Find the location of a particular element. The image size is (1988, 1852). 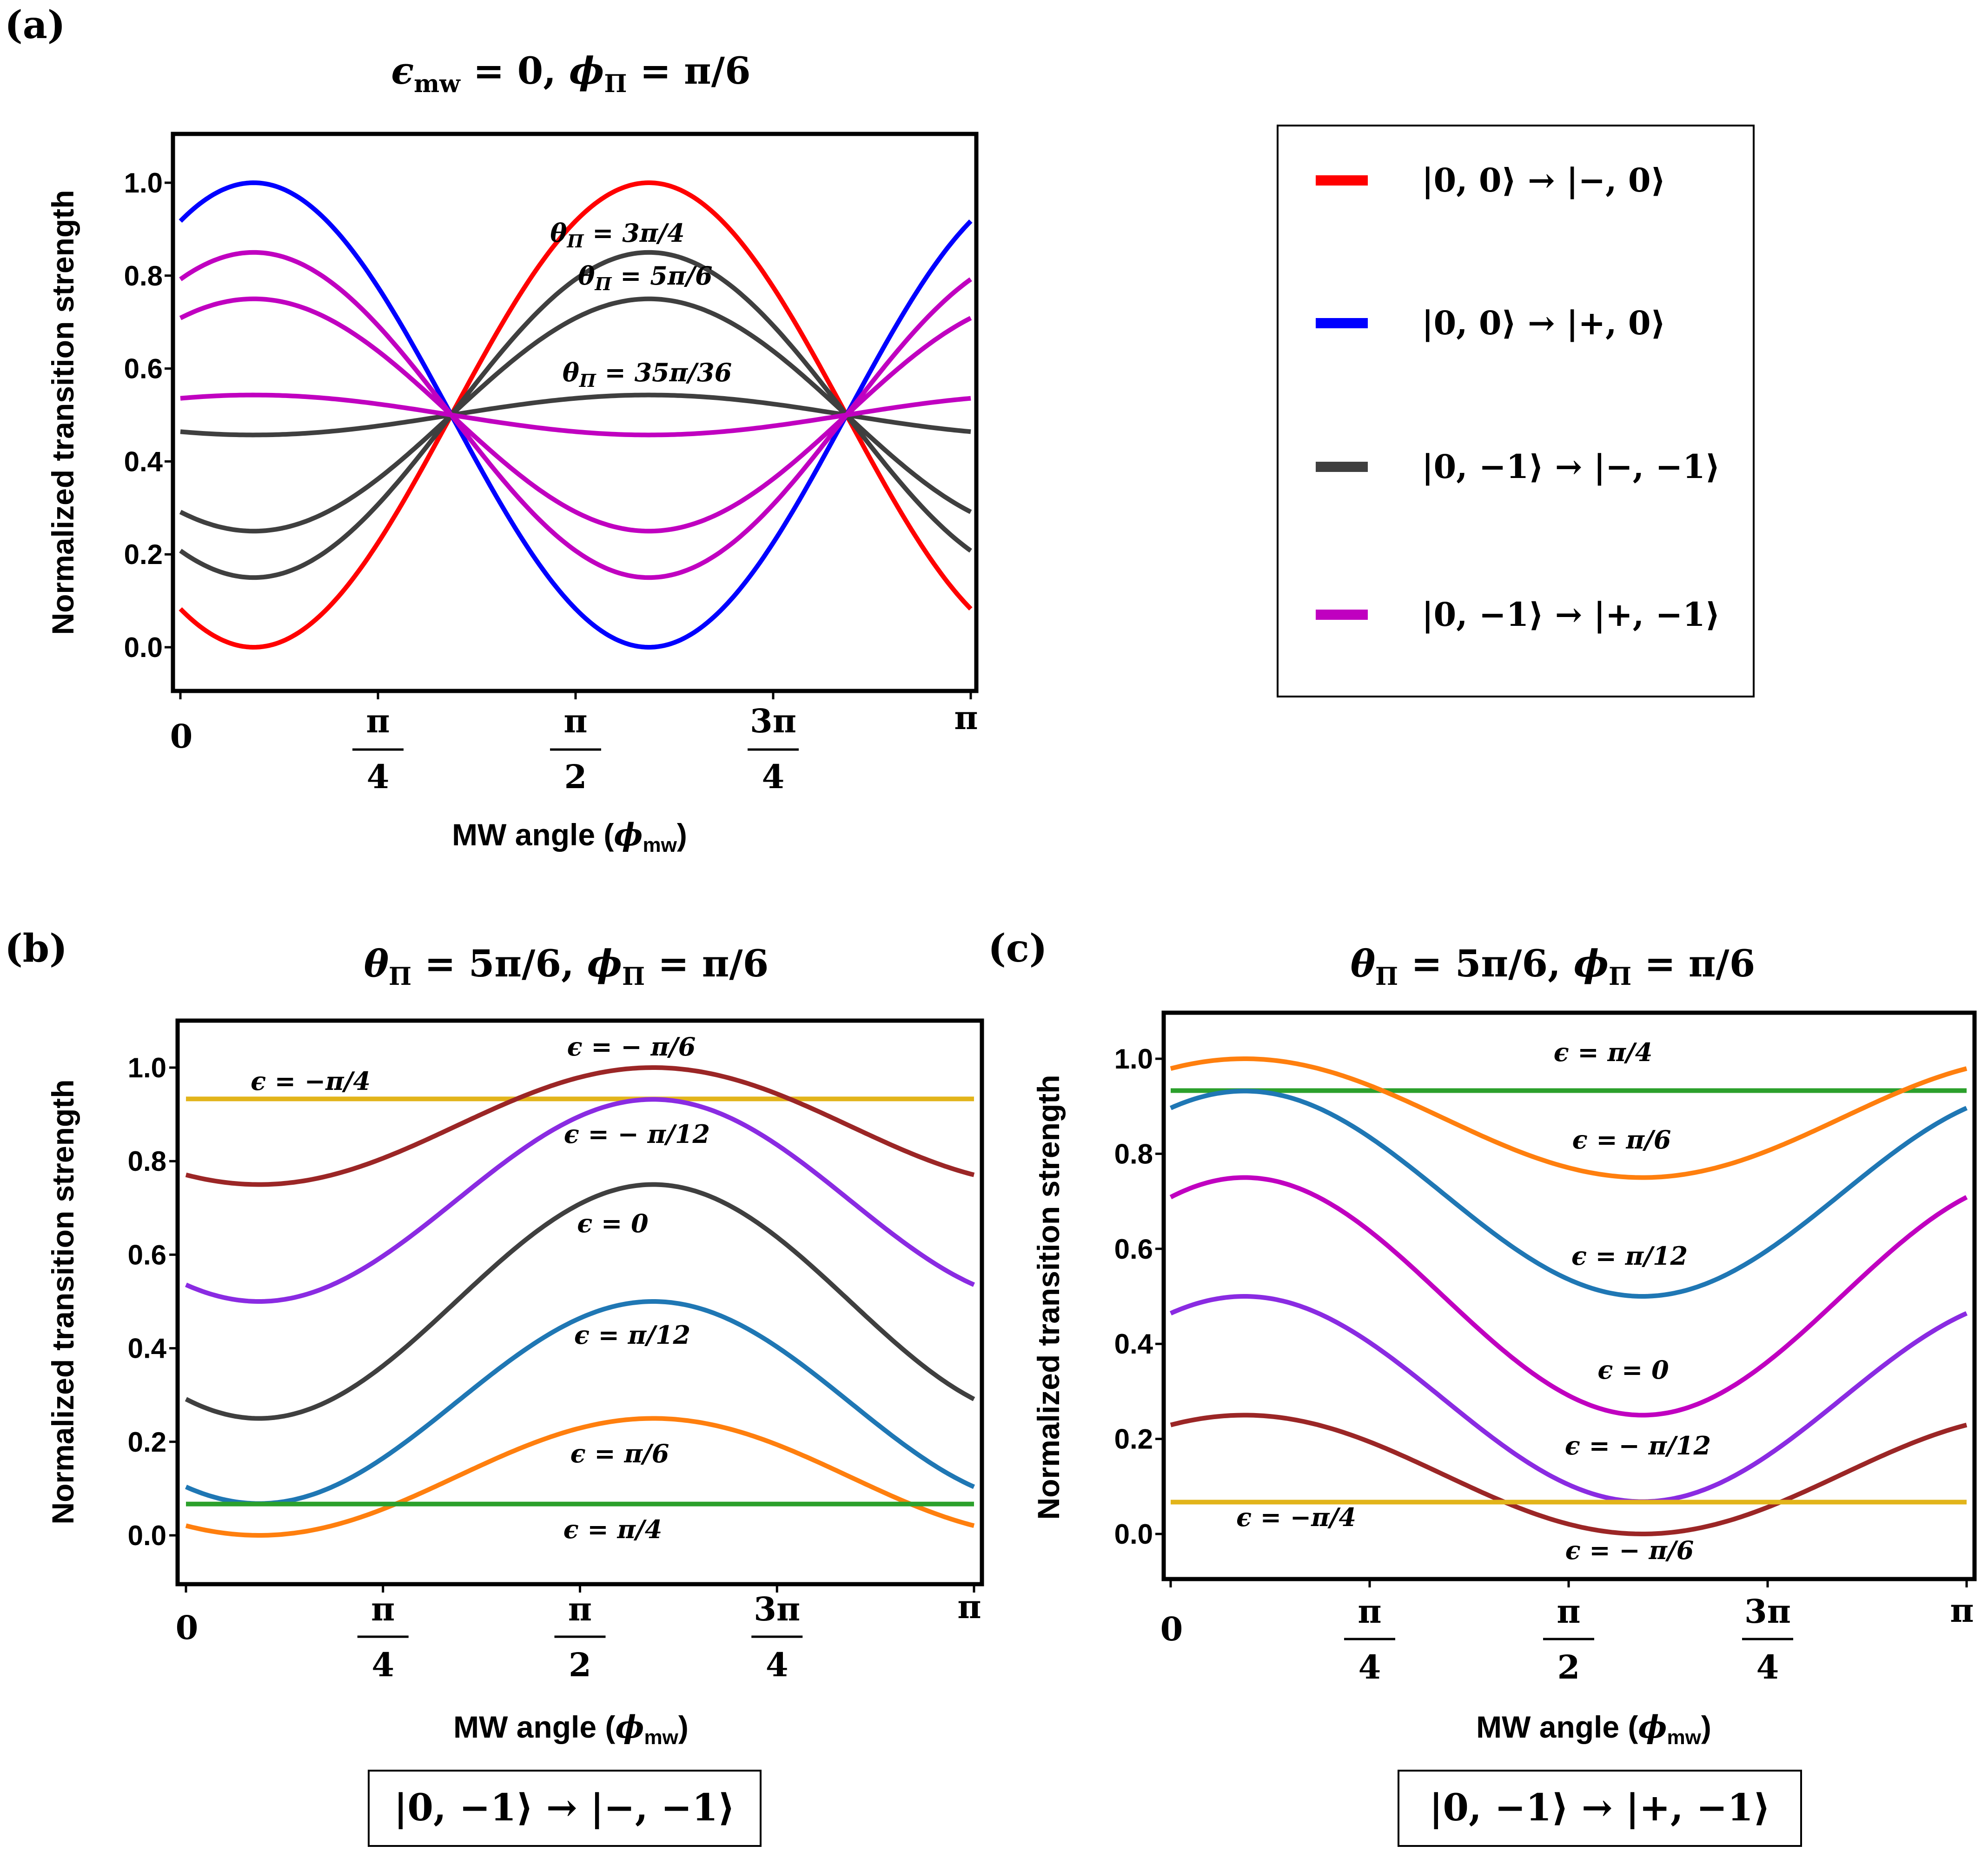

panel-a-xlabel: MW angle (ϕmw) is located at coordinates (569, 836).